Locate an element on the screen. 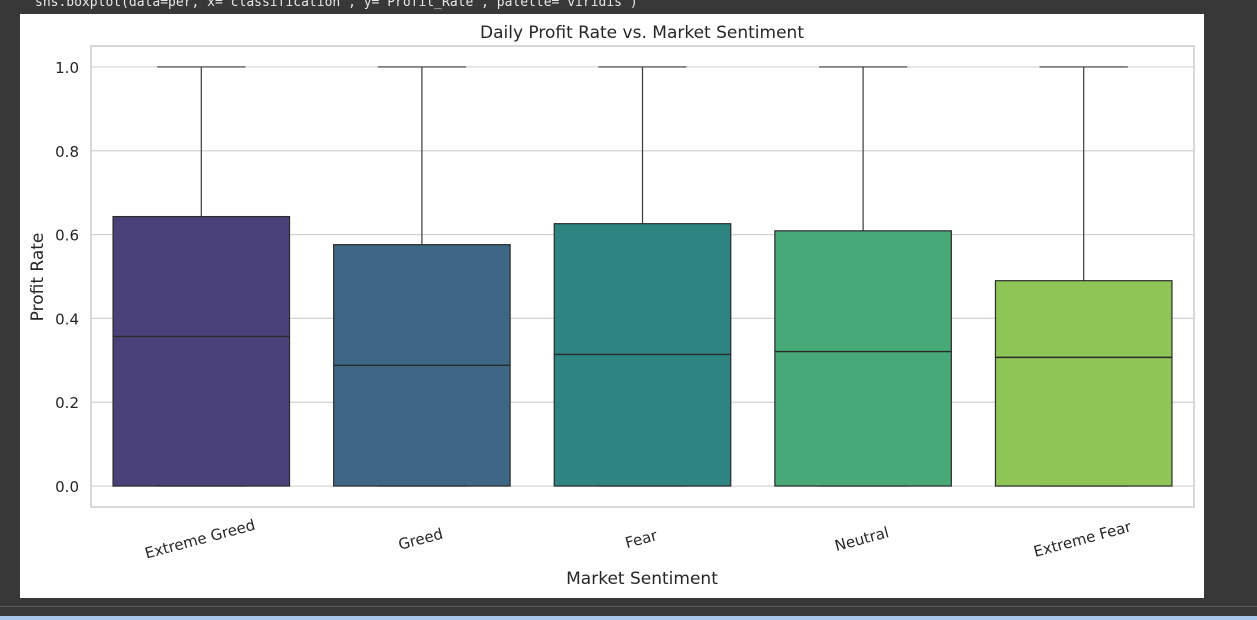 This screenshot has width=1257, height=620. cell-divider is located at coordinates (628, 606).